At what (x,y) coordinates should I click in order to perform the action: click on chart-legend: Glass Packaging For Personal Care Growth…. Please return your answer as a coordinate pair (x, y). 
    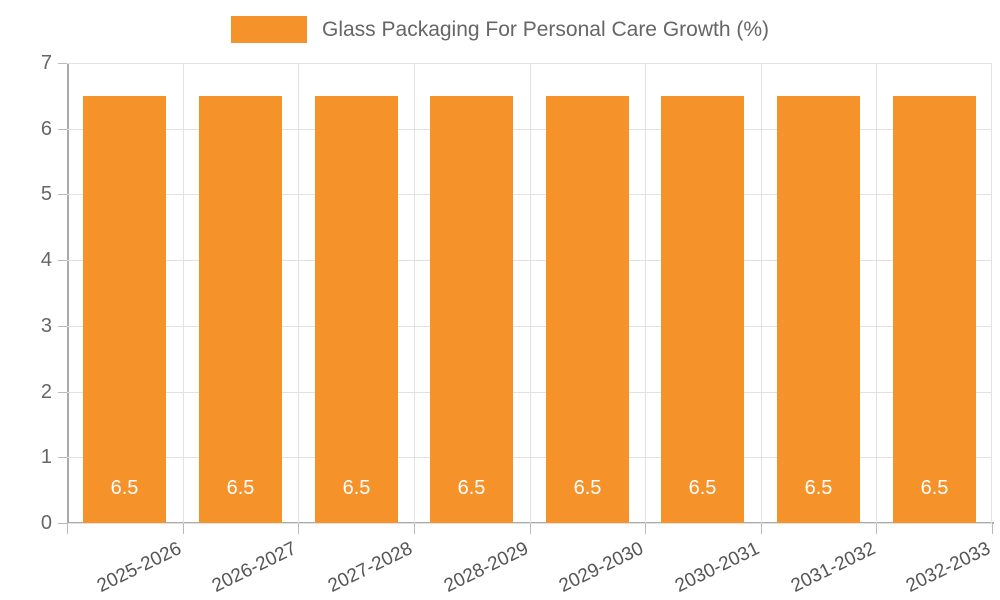
    Looking at the image, I should click on (500, 29).